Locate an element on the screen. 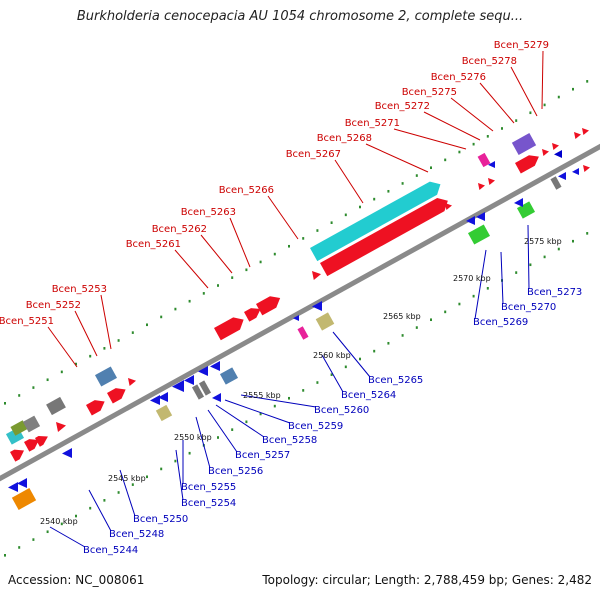 This screenshot has height=600, width=600. gene-label-forward: Bcen_5272 is located at coordinates (402, 106).